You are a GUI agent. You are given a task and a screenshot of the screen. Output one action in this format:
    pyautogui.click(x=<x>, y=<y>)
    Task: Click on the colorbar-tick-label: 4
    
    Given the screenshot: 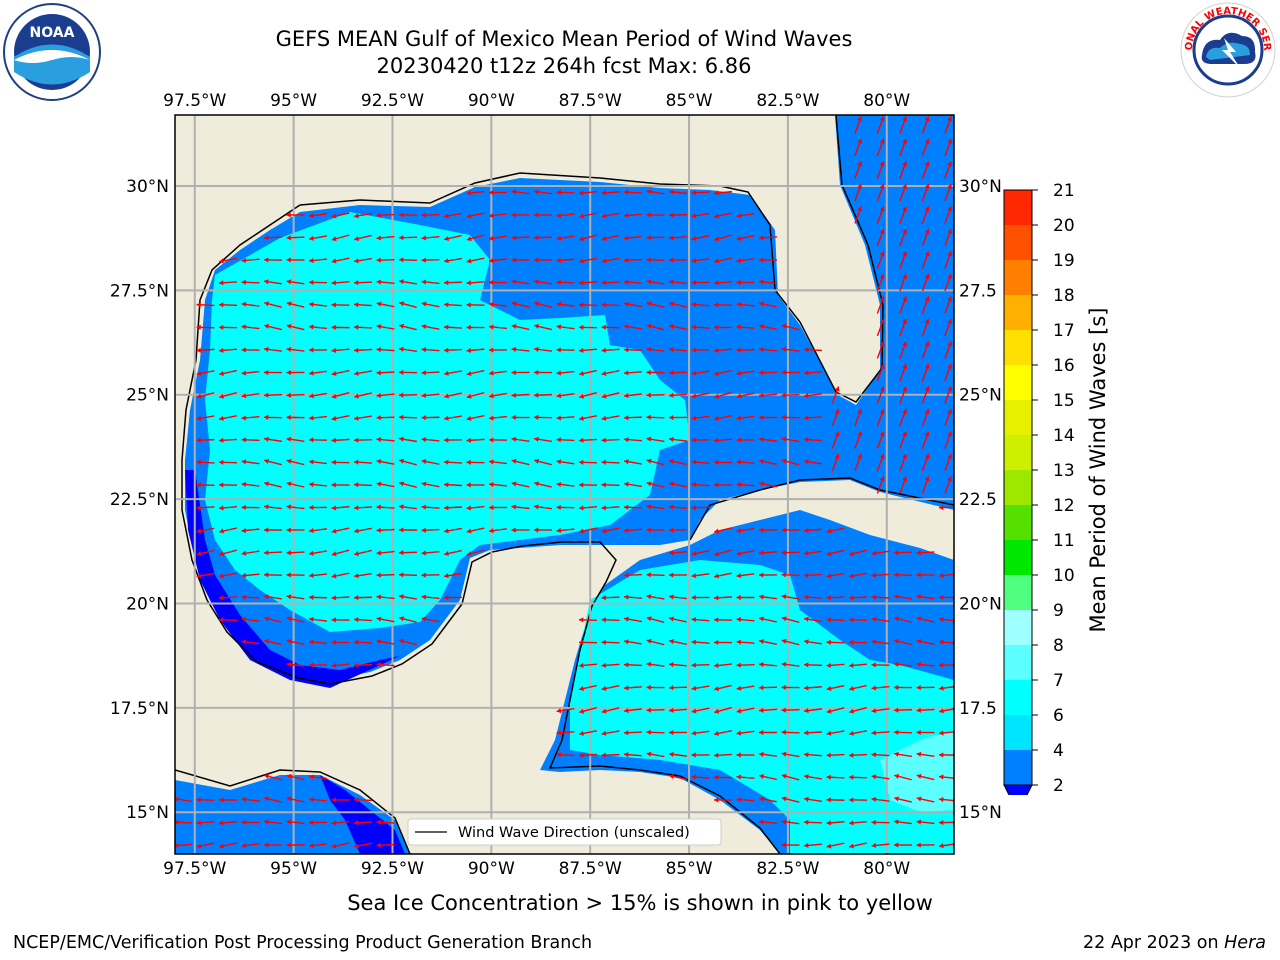 What is the action you would take?
    pyautogui.click(x=1058, y=751)
    